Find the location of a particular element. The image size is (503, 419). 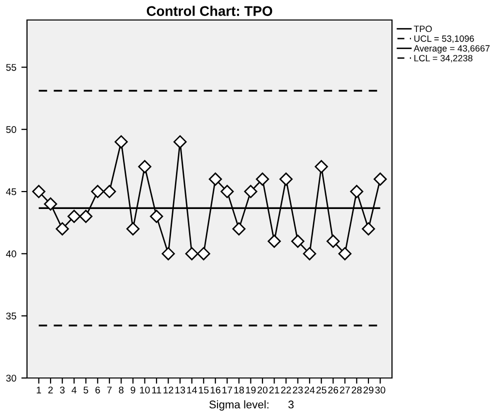

x-tick-label: 23 is located at coordinates (297, 390).